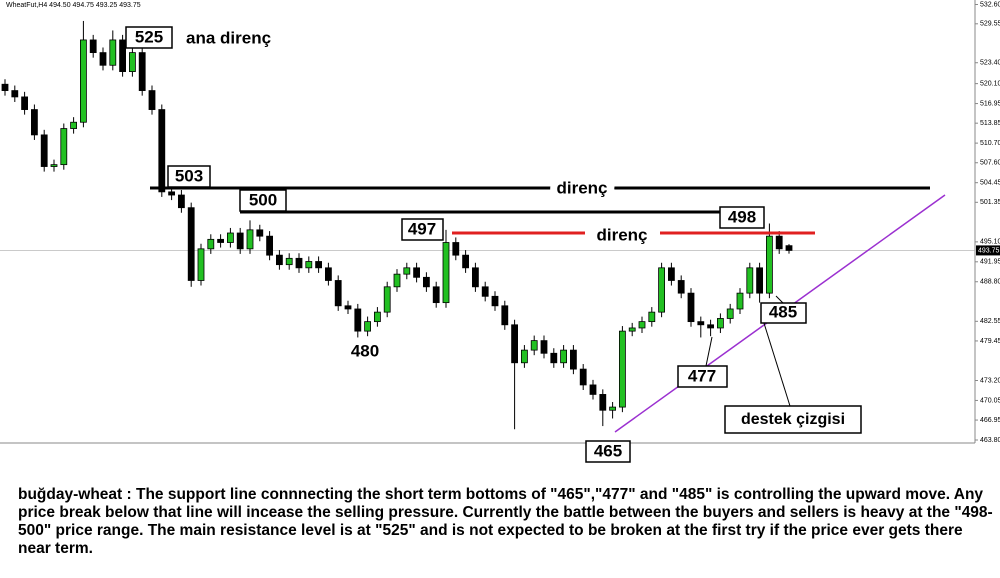 This screenshot has width=1000, height=578. I want to click on current-price-label: 493.75, so click(989, 250).